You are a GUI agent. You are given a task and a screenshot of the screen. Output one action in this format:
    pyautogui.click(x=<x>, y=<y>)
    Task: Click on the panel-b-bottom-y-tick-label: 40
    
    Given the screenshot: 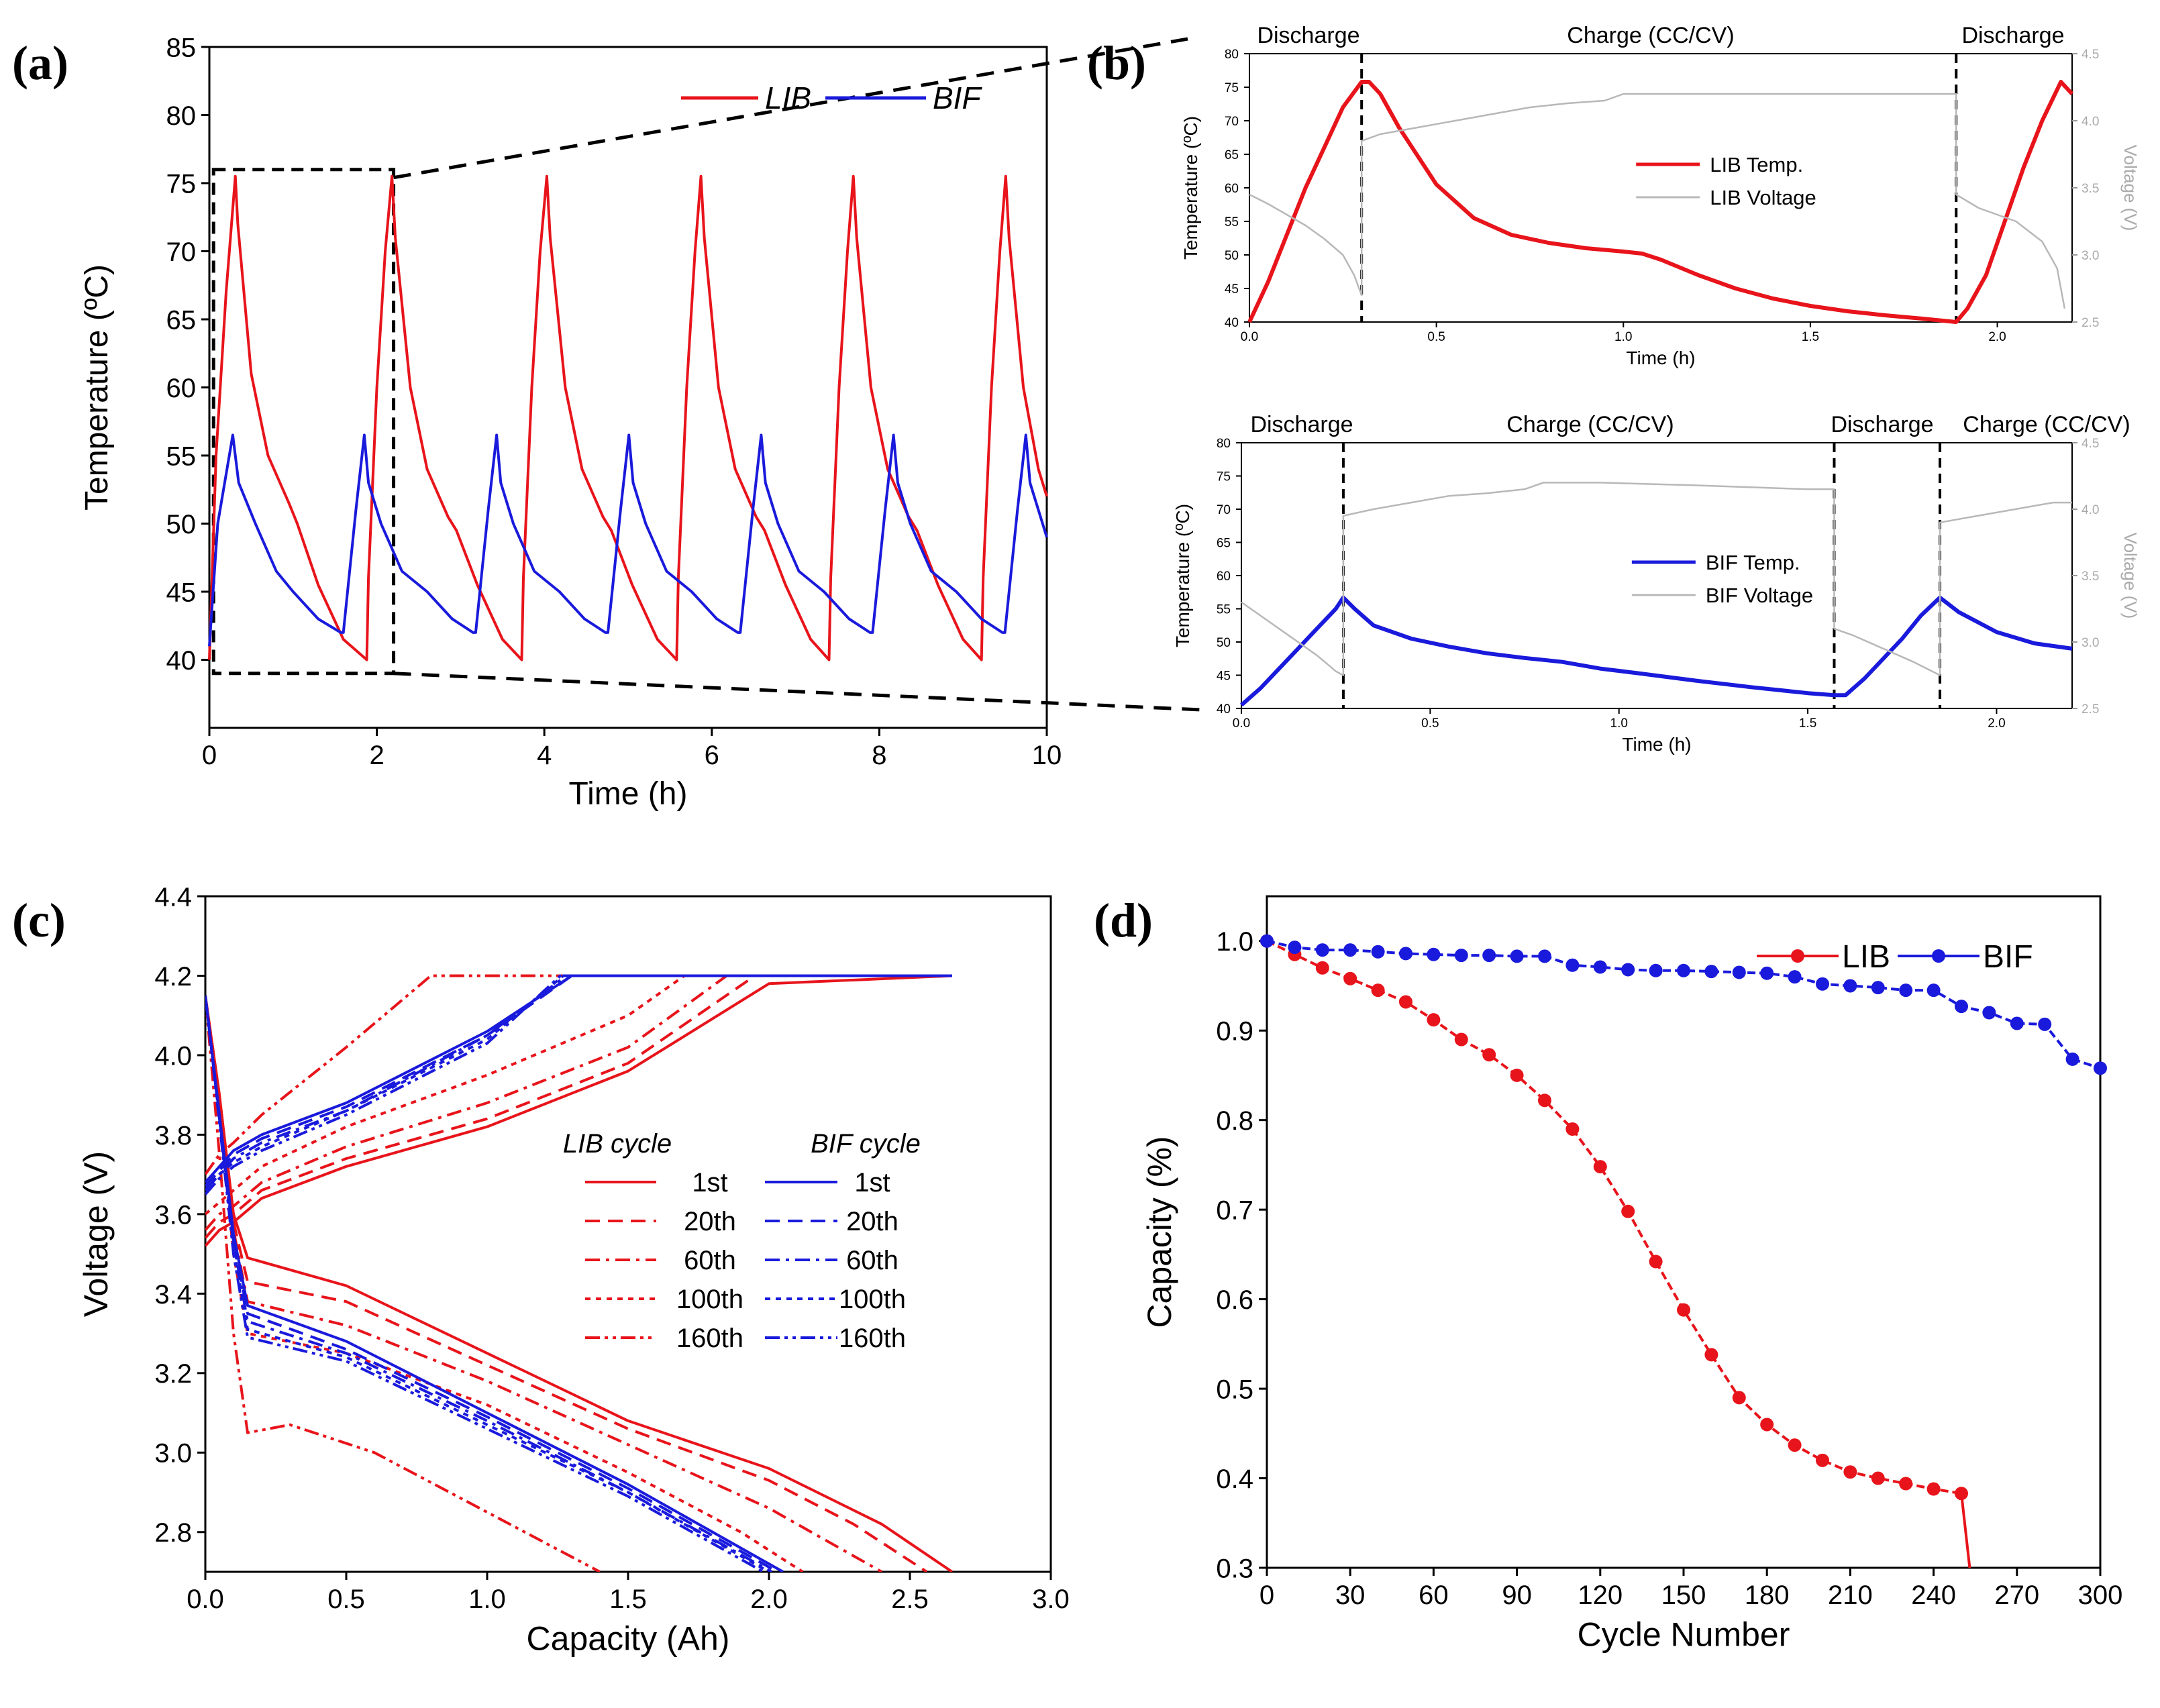 What is the action you would take?
    pyautogui.click(x=1224, y=709)
    